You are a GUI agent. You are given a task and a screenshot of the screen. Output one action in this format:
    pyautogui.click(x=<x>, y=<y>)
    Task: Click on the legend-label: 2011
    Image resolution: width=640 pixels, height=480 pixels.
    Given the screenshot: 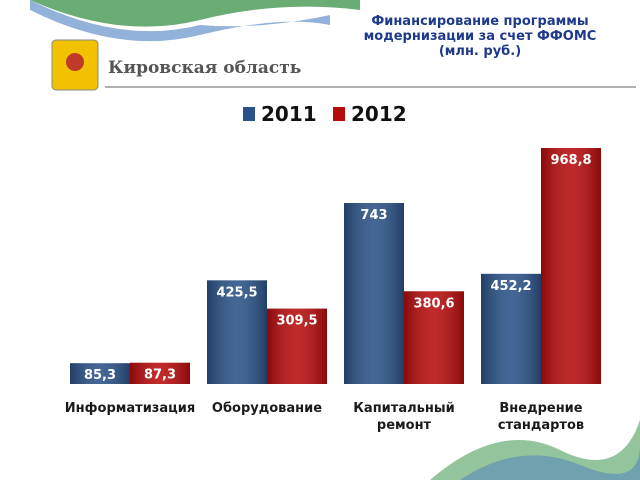 What is the action you would take?
    pyautogui.click(x=289, y=114)
    